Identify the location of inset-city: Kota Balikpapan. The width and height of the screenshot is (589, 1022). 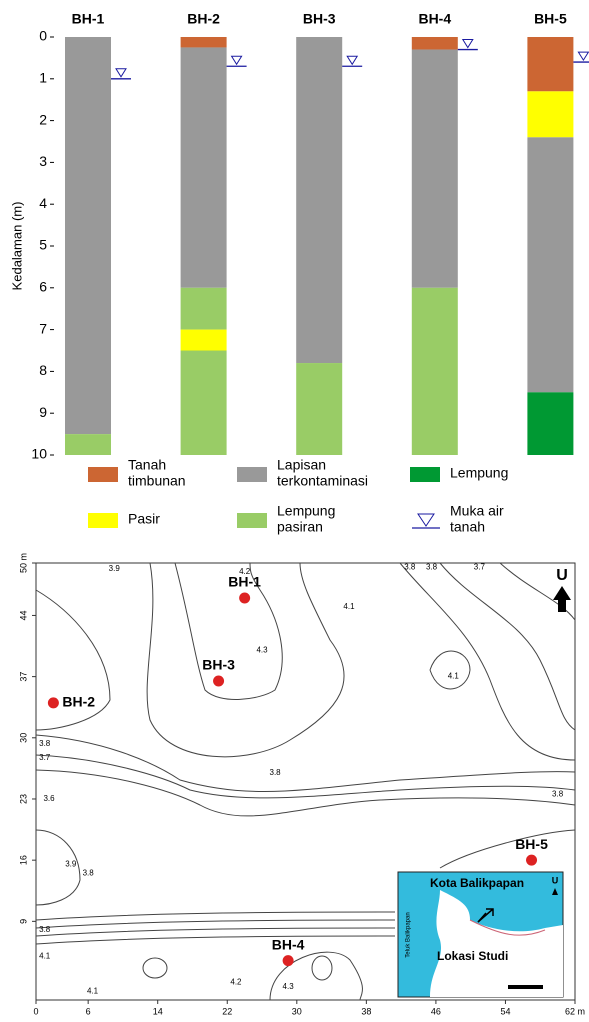
(477, 883).